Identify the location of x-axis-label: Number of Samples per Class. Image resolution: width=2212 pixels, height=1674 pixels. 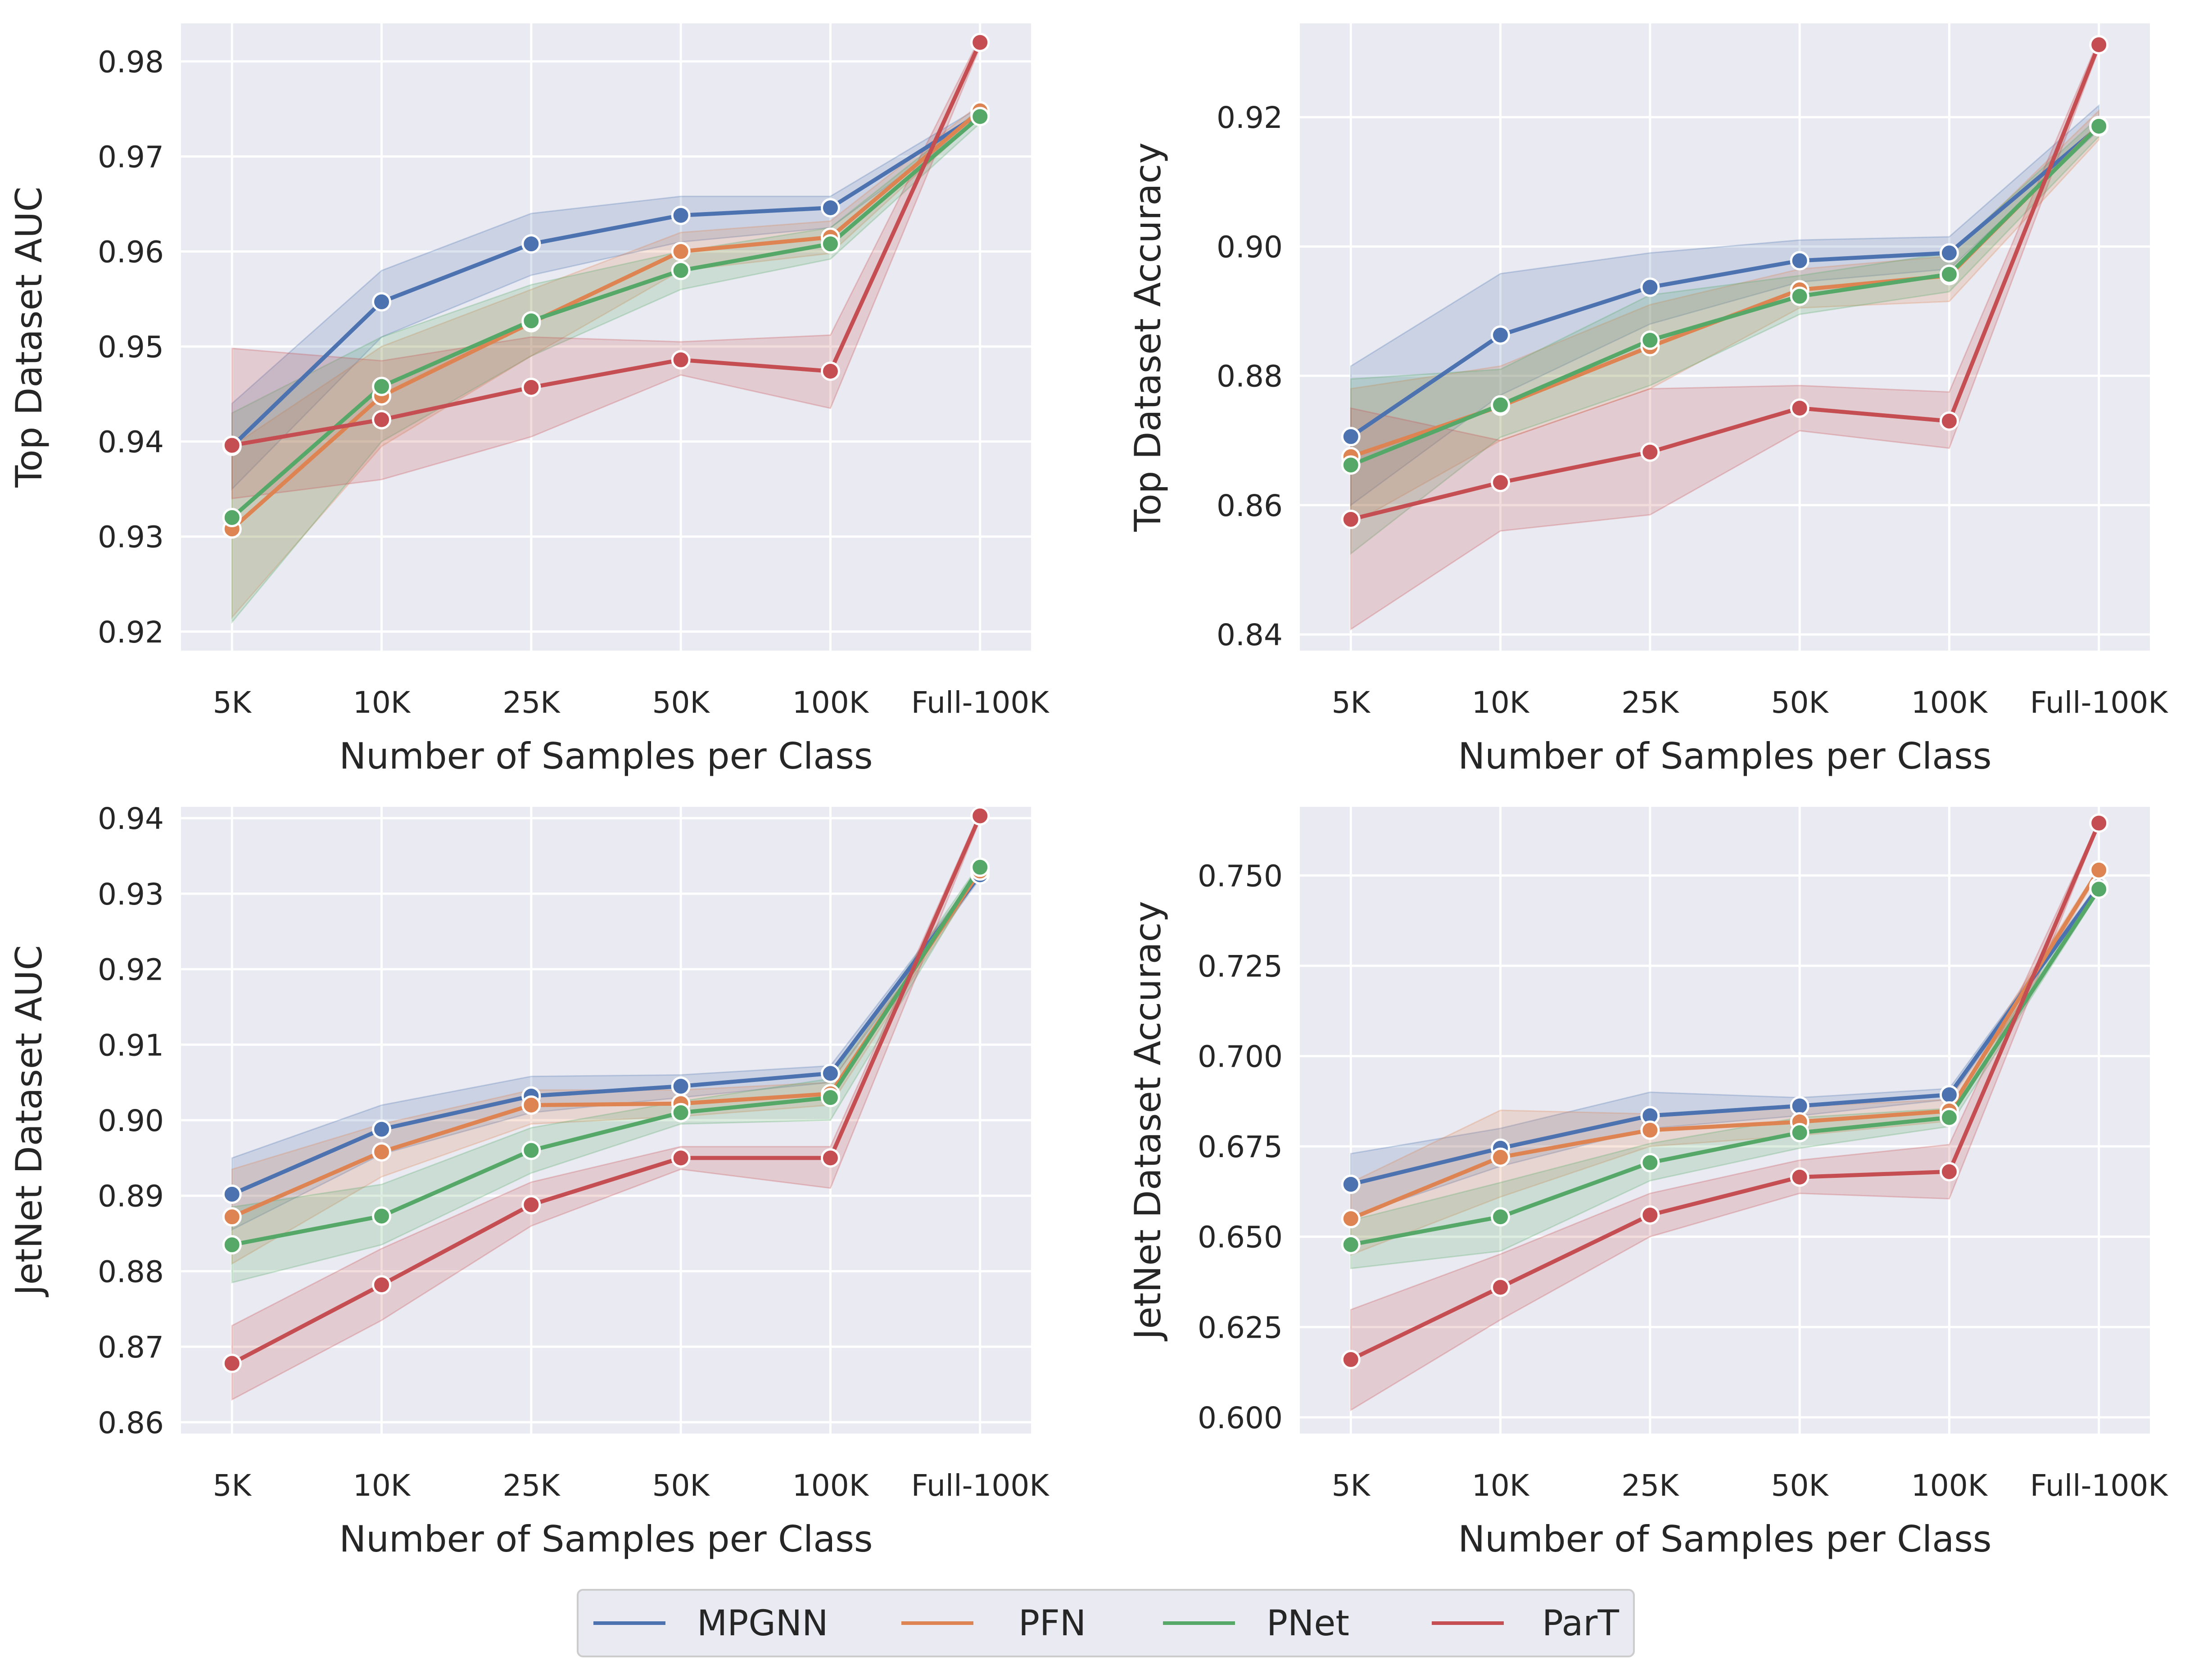
(1724, 756).